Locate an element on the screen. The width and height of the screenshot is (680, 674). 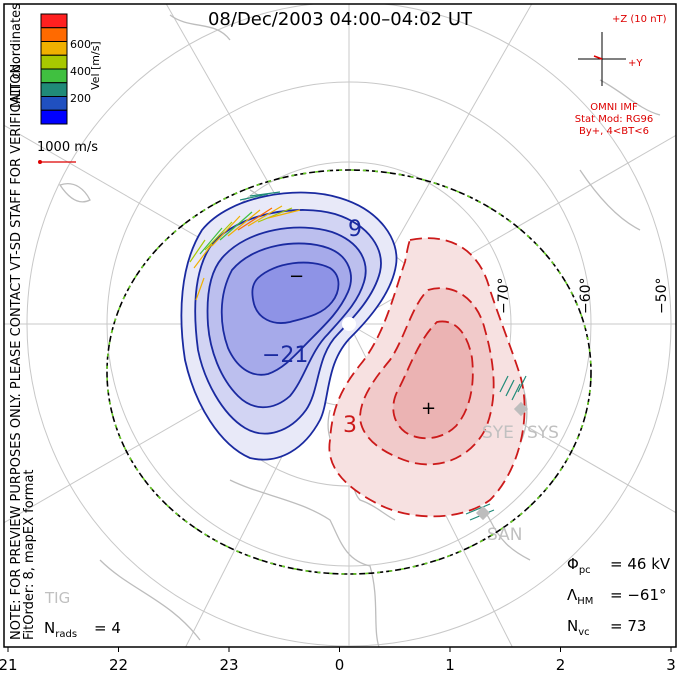
colorbar-swatches is located at coordinates (54, 69).